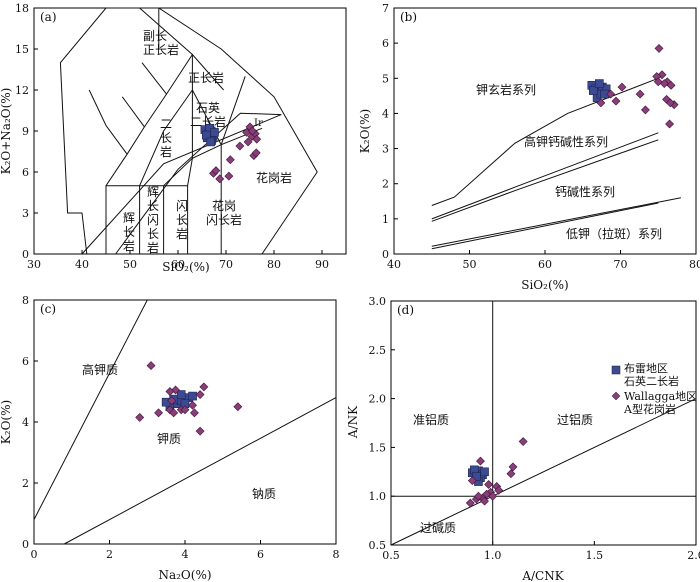 Image resolution: width=700 pixels, height=582 pixels. I want to click on y-tick-label: 9, so click(25, 131).